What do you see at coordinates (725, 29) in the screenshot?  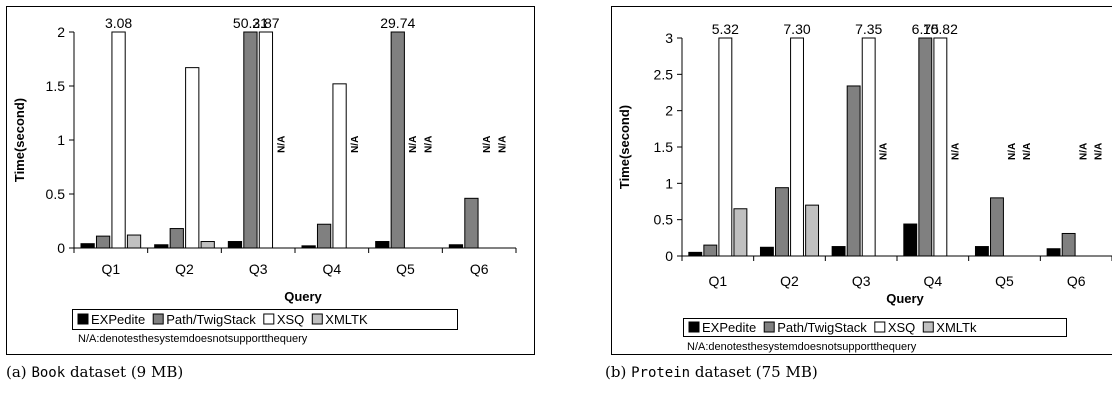 I see `data-label: 5.32` at bounding box center [725, 29].